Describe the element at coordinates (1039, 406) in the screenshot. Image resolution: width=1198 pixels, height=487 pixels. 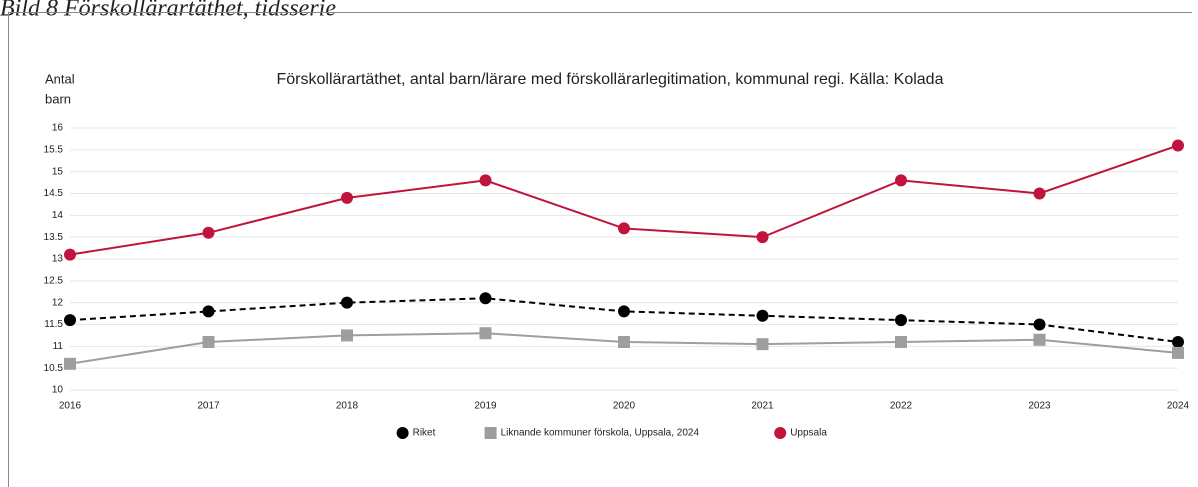
I see `x-tick-label: 2023` at that location.